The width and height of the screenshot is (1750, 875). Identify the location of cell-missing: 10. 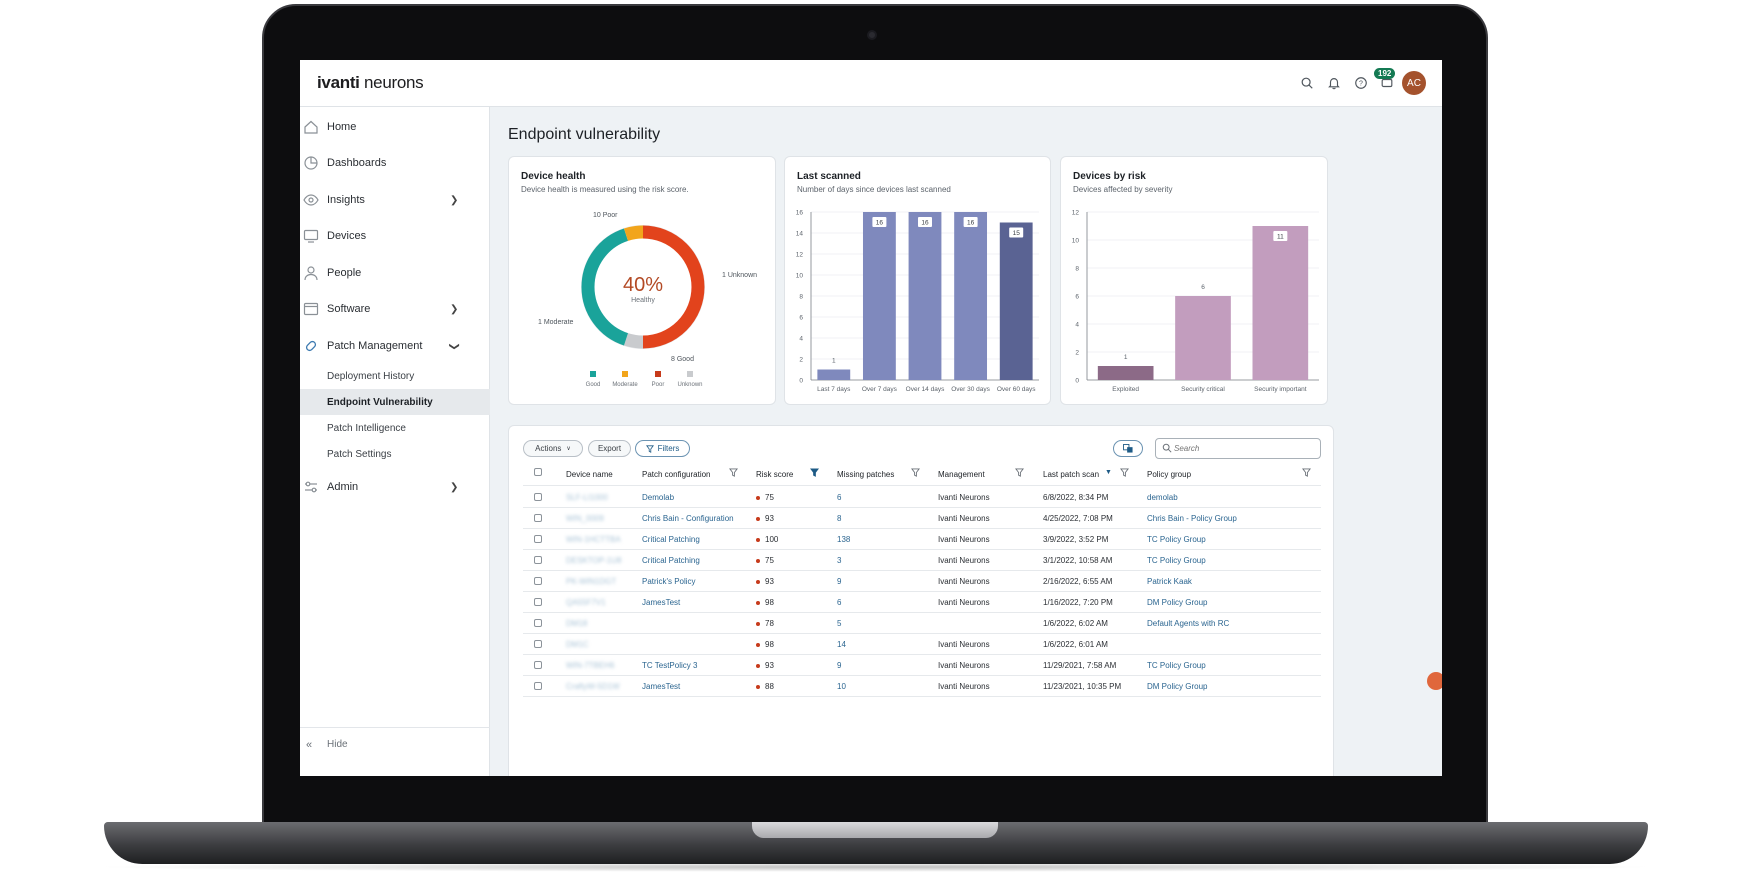
(841, 686).